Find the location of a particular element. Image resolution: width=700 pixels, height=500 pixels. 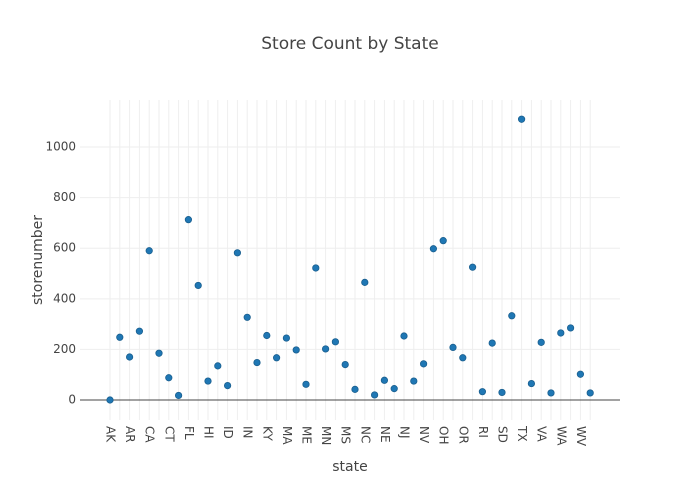

y-tick-label: 800 is located at coordinates (64, 197).